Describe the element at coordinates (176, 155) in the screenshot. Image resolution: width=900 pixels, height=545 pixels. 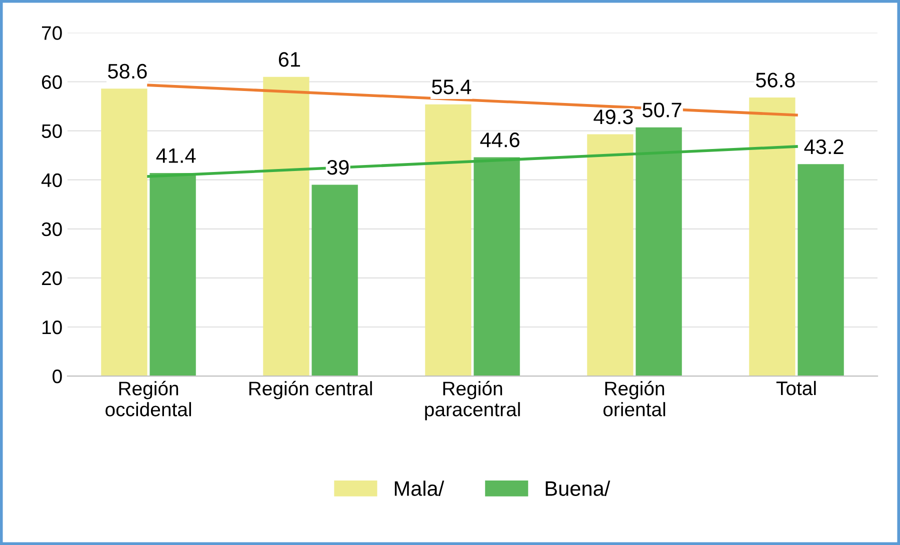
I see `data-label: 41.4` at that location.